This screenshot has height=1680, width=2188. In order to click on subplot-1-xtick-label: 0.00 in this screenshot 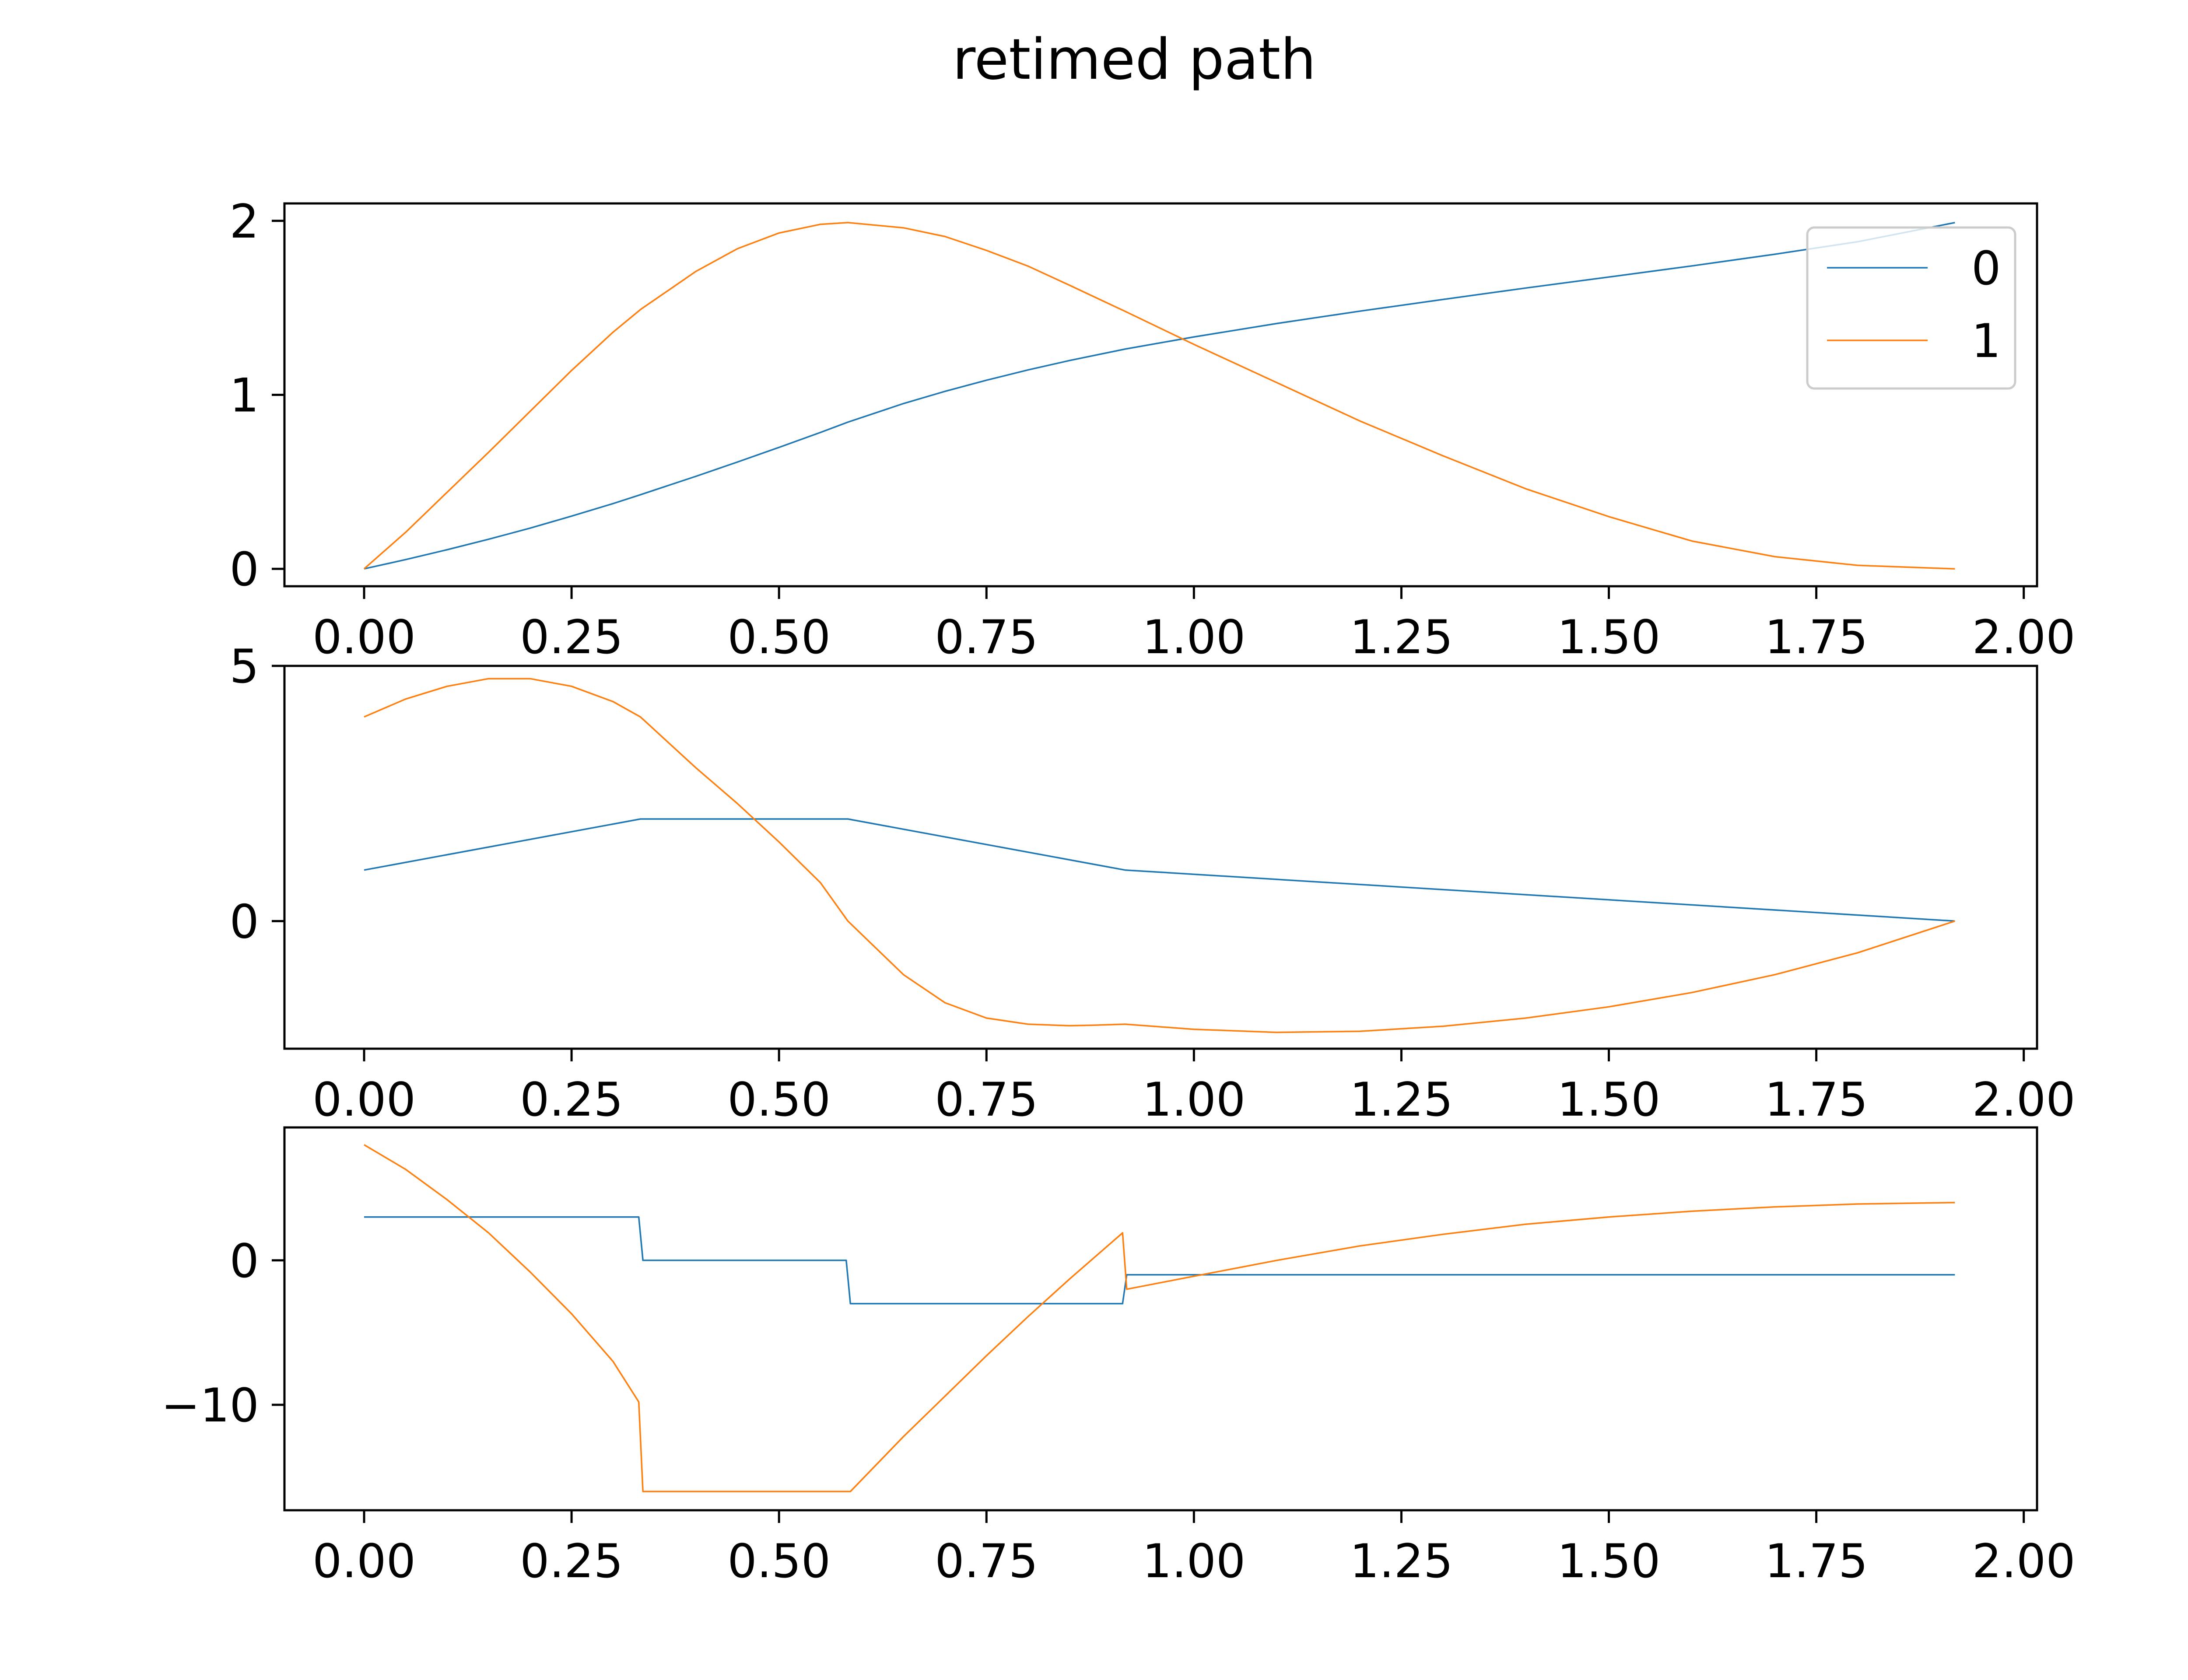, I will do `click(364, 637)`.